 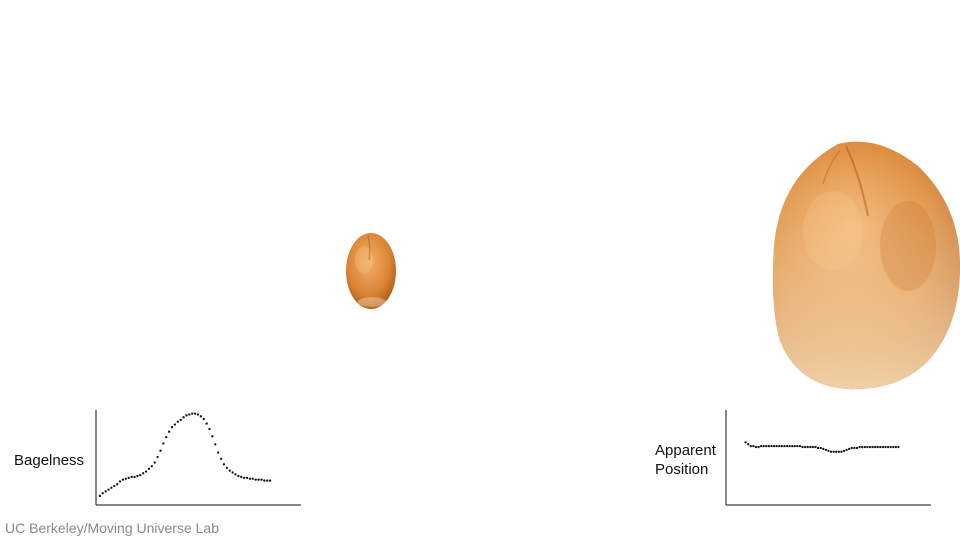 I want to click on bagelness-plot, so click(x=198, y=458).